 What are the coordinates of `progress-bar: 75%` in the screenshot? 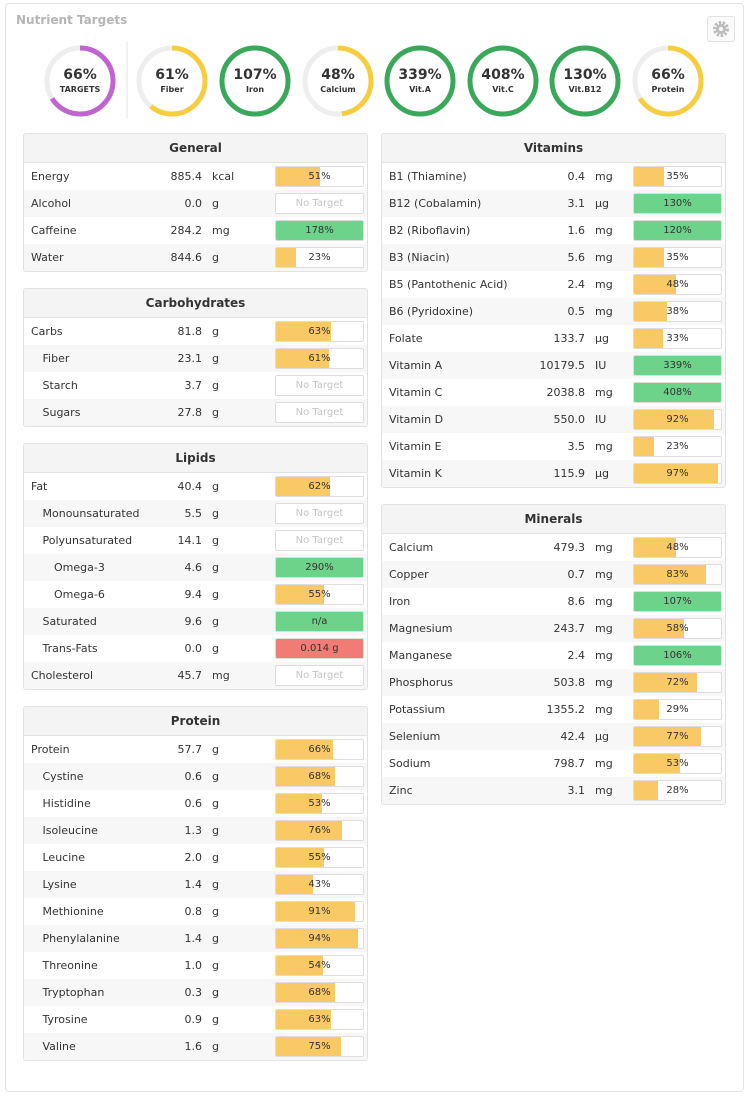 It's located at (319, 1046).